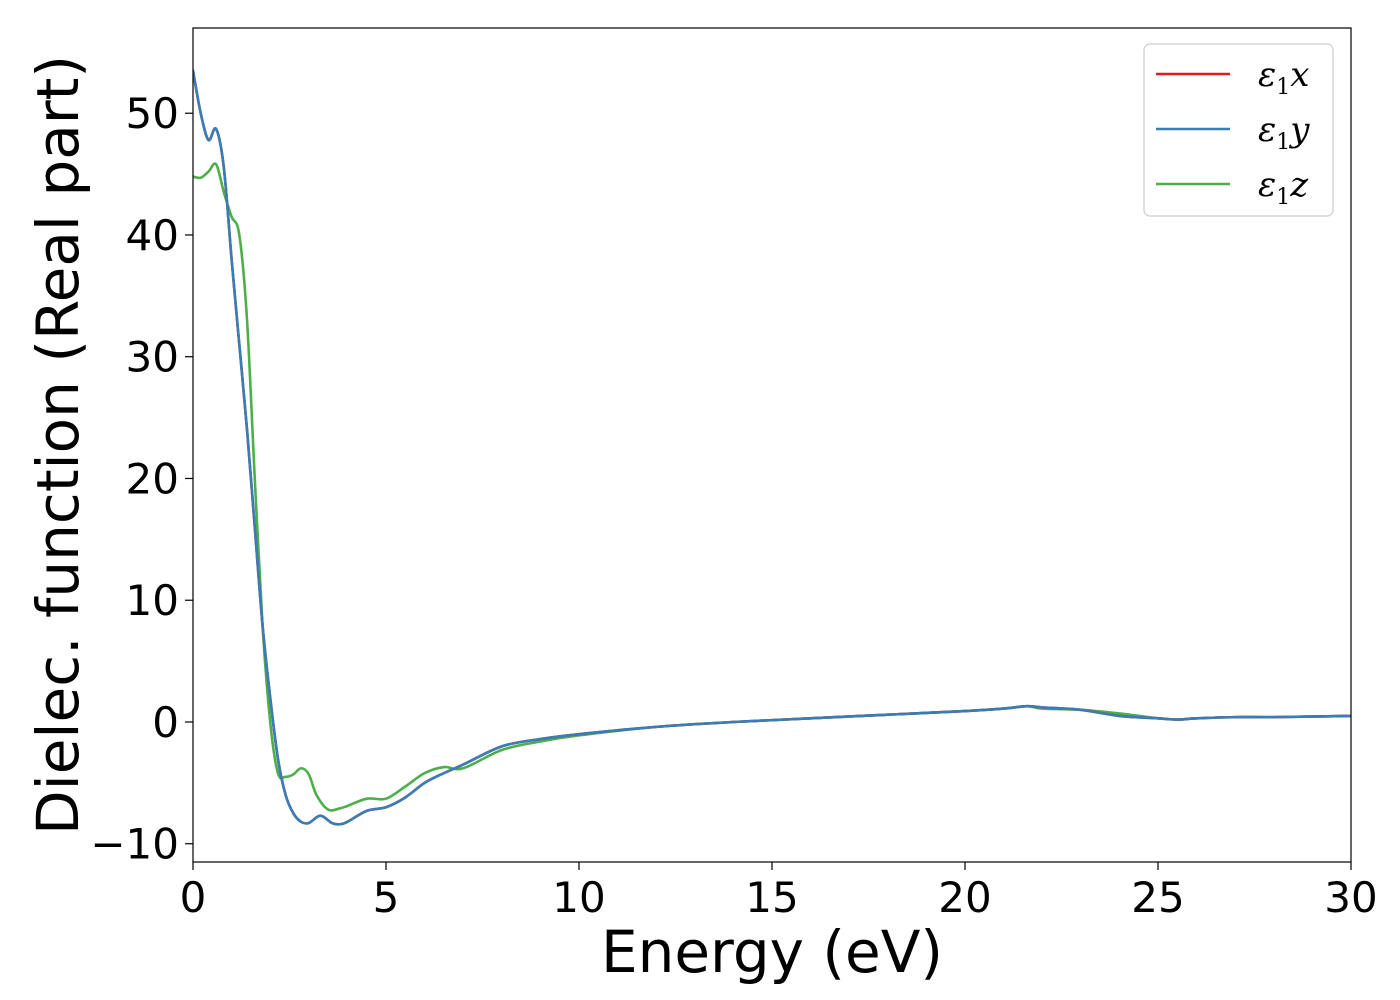 The width and height of the screenshot is (1400, 1000). Describe the element at coordinates (152, 357) in the screenshot. I see `y-tick-label: 30` at that location.